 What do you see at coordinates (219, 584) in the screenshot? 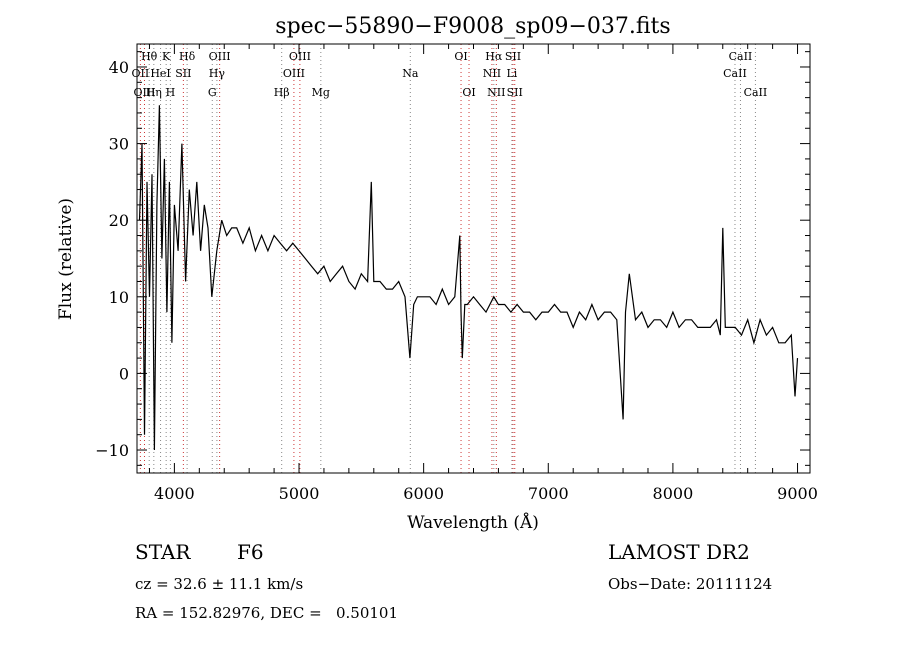
I see `redshift-text: cz = 32.6 ± 11.1 km/s` at bounding box center [219, 584].